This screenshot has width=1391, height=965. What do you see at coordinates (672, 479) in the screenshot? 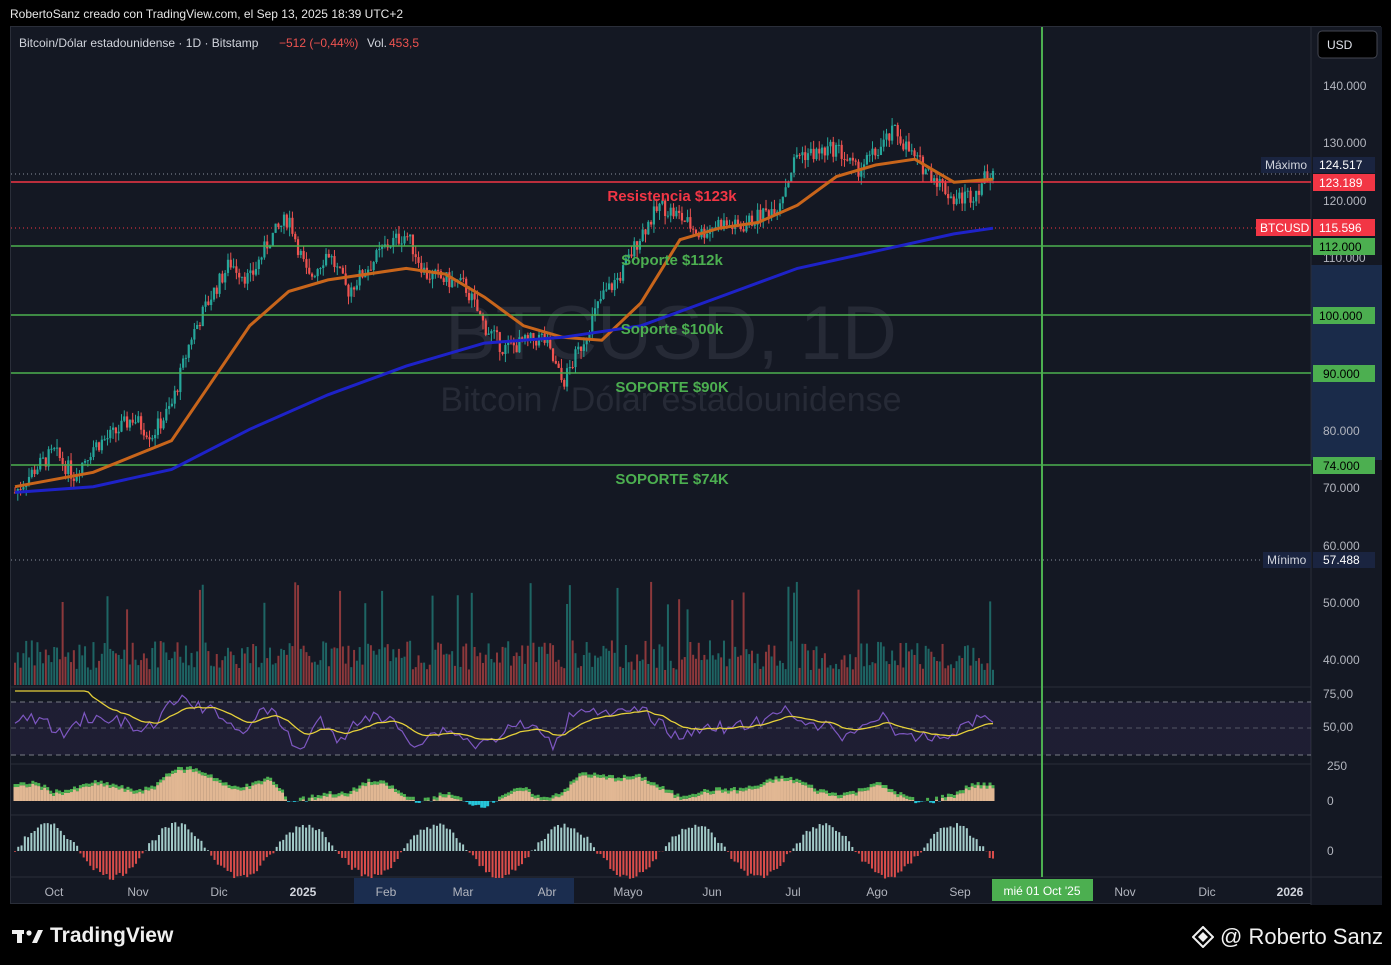
I see `annotation-support-74k: SOPORTE $74K` at bounding box center [672, 479].